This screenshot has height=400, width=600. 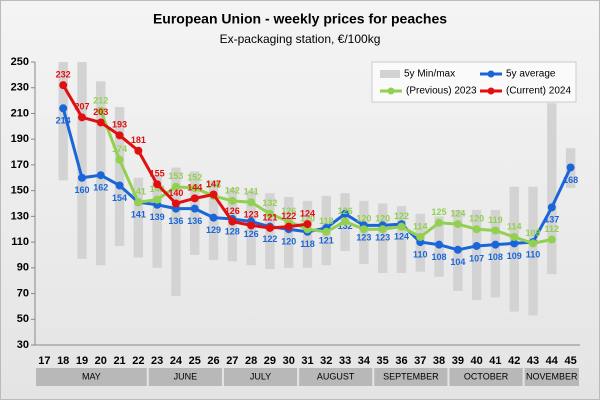 I want to click on x-tick-label: 25, so click(x=195, y=361).